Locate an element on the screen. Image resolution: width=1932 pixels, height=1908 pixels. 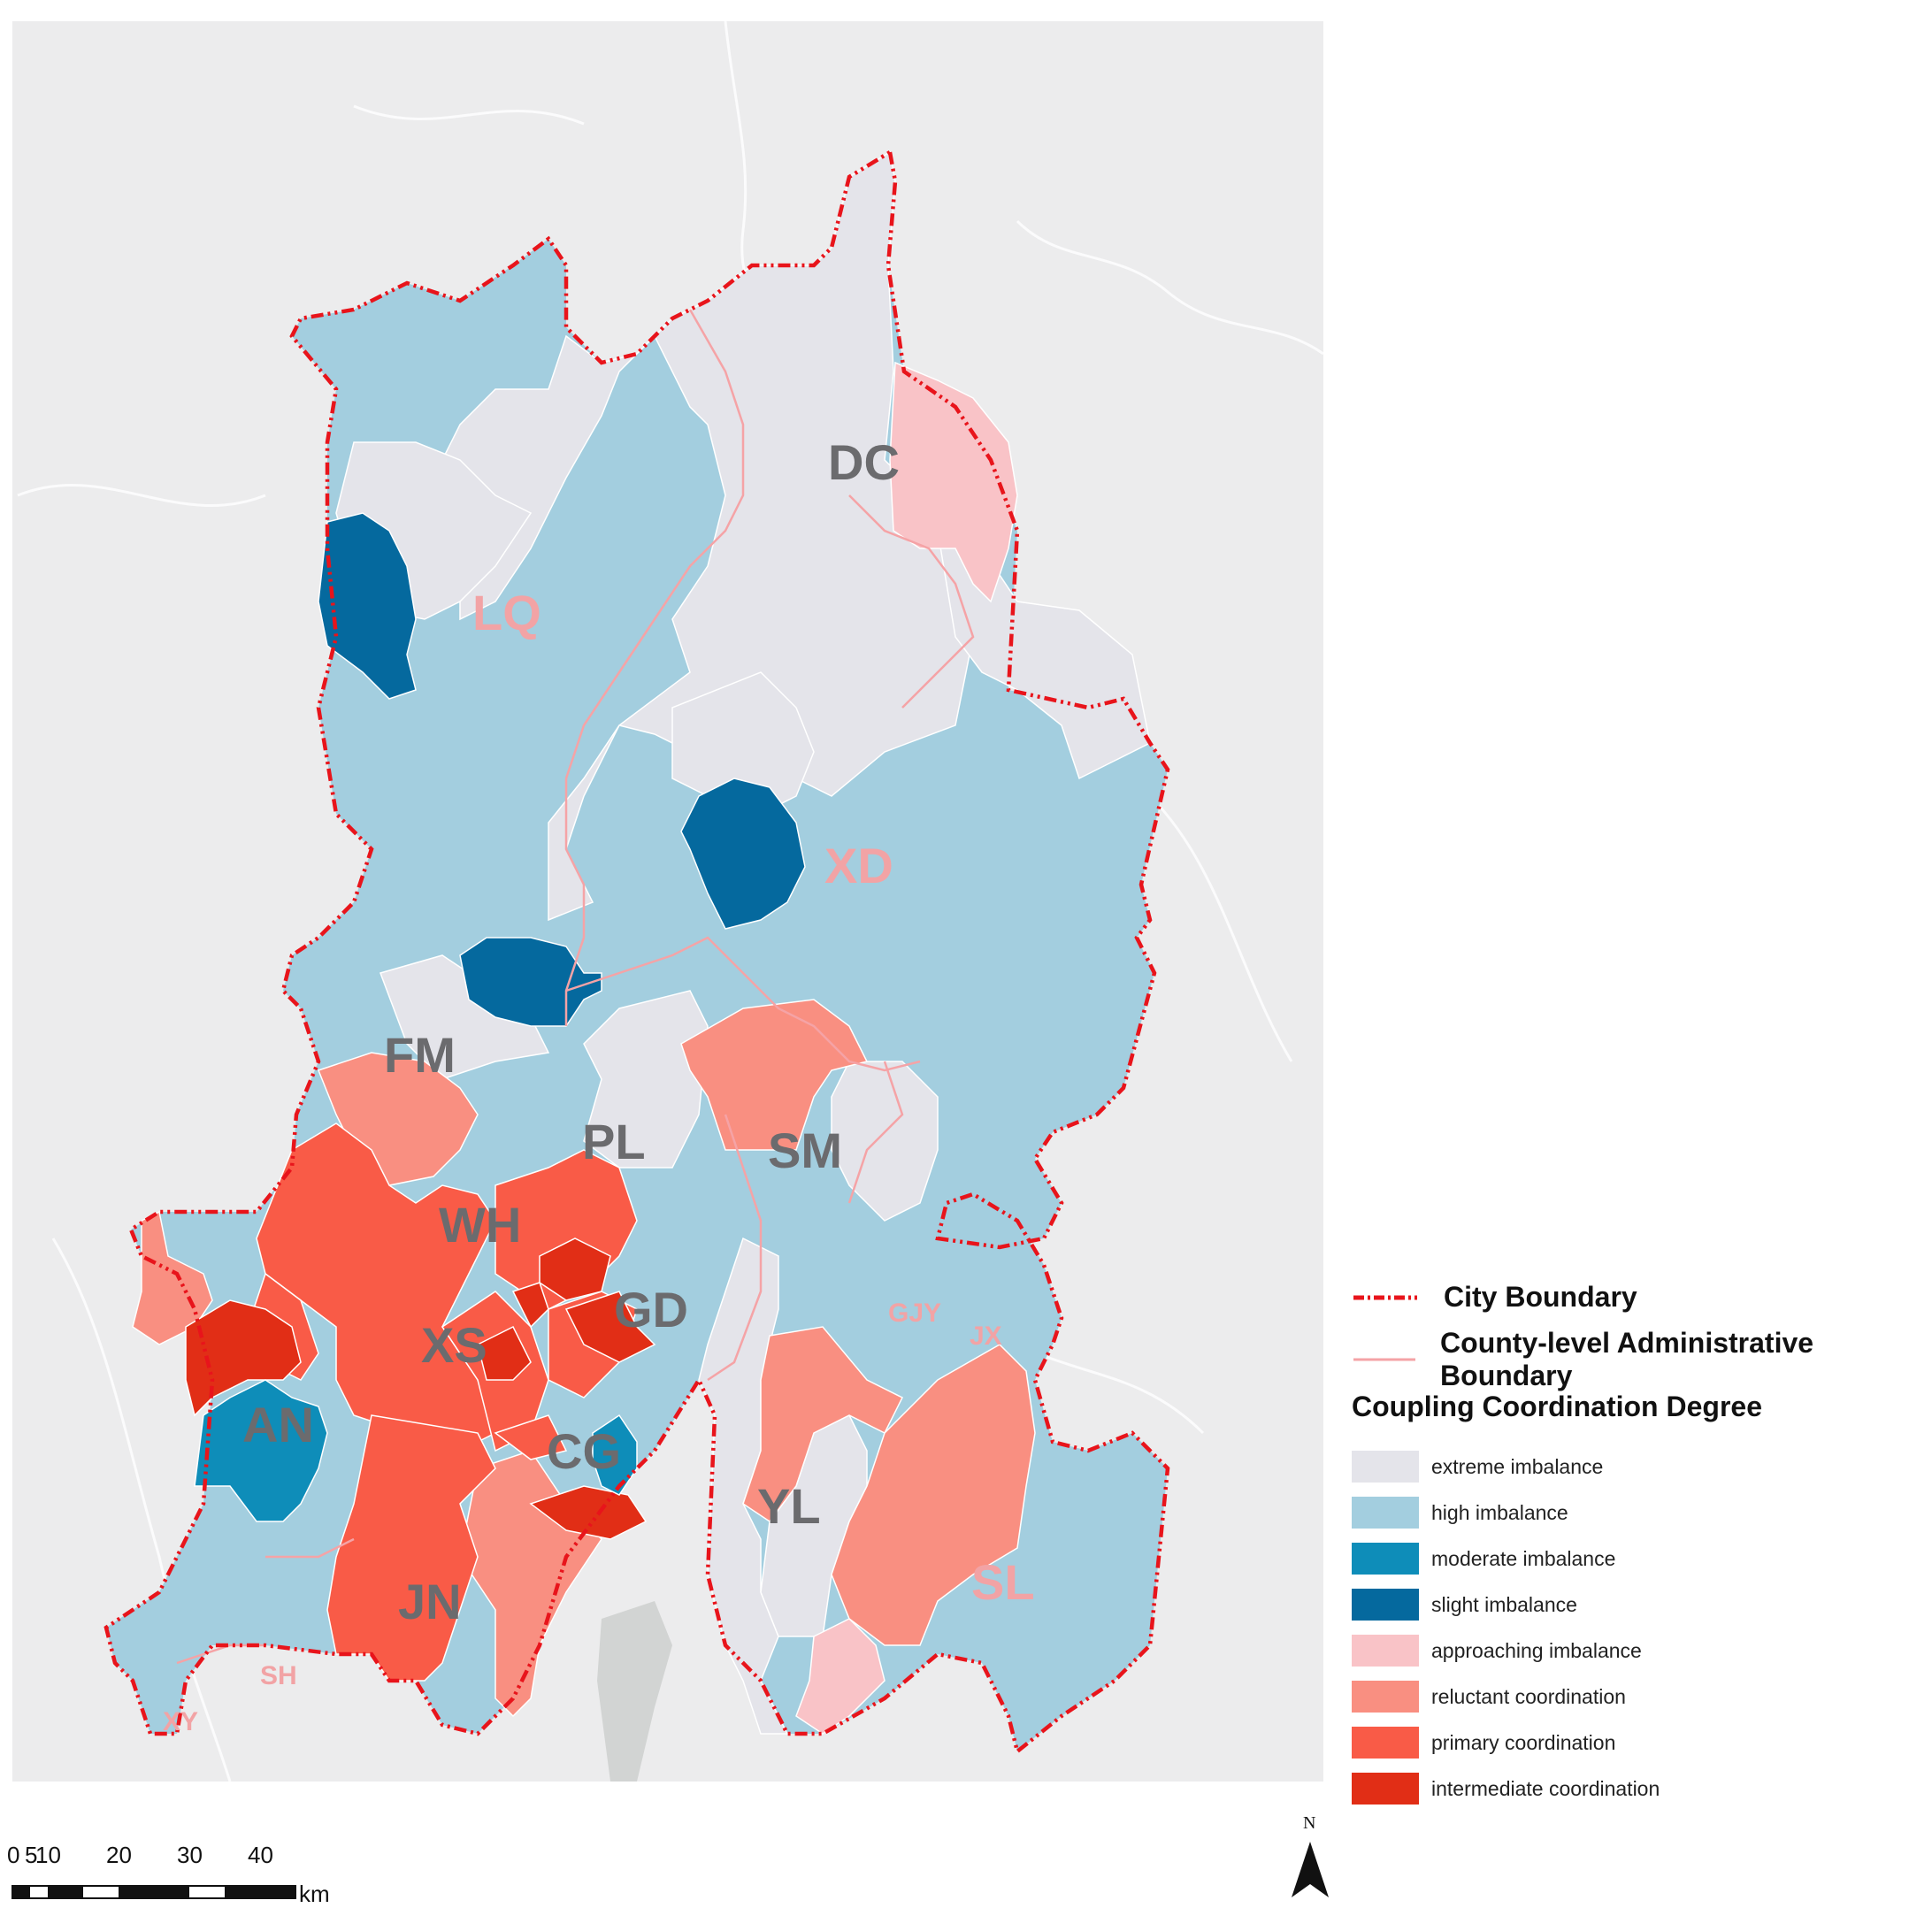
legend-item-label: reluctant coordination is located at coordinates (1528, 1696).